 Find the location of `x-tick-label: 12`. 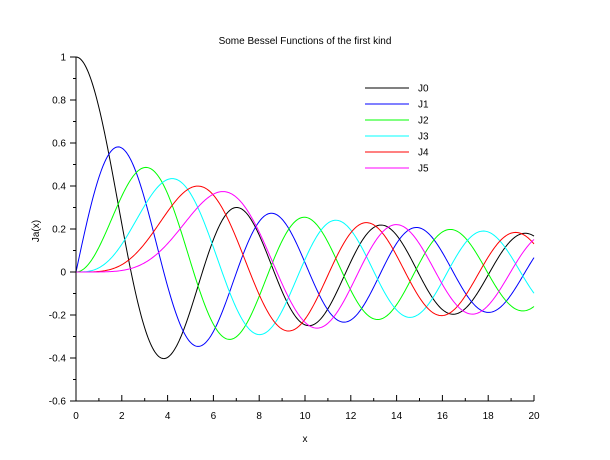

x-tick-label: 12 is located at coordinates (351, 416).